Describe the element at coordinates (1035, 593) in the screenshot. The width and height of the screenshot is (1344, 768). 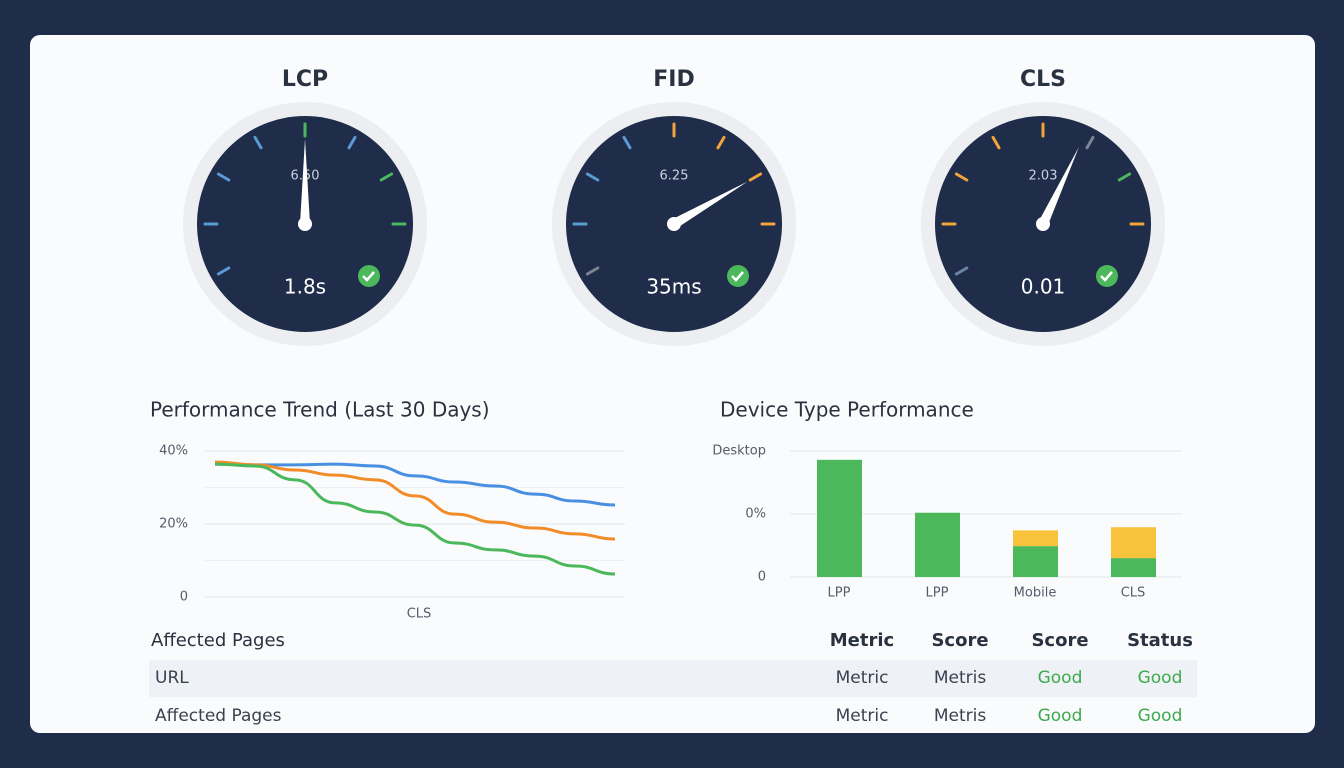
I see `x-tick-label: Mobile` at that location.